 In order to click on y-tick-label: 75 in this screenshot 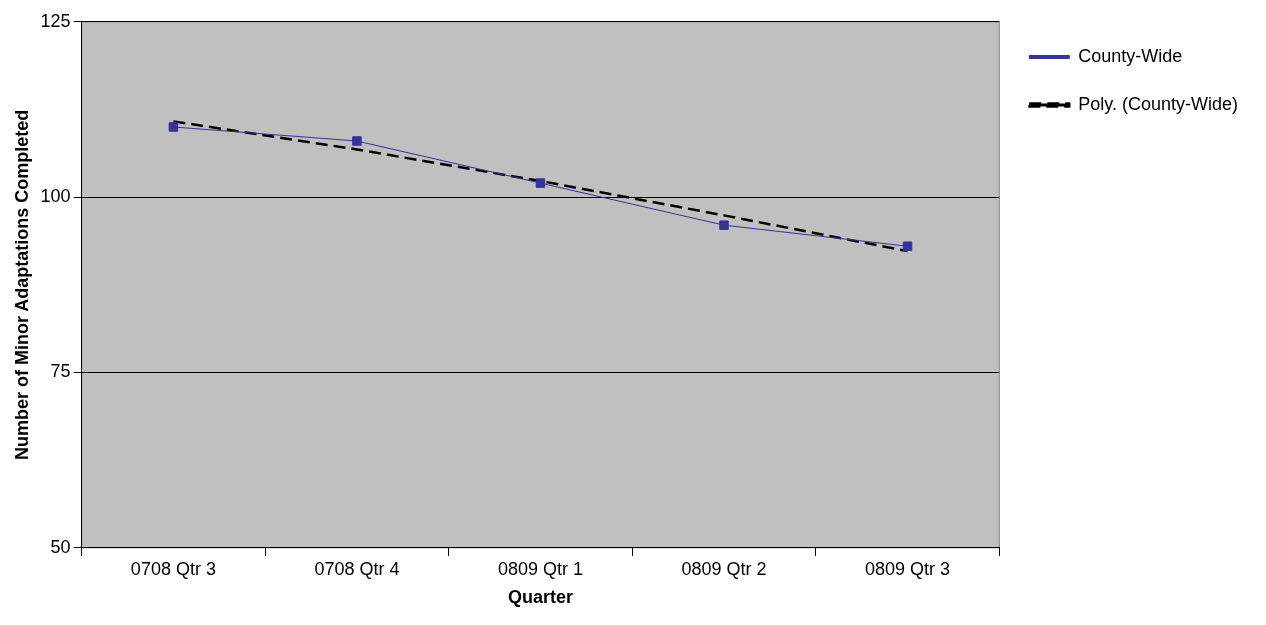, I will do `click(60, 371)`.